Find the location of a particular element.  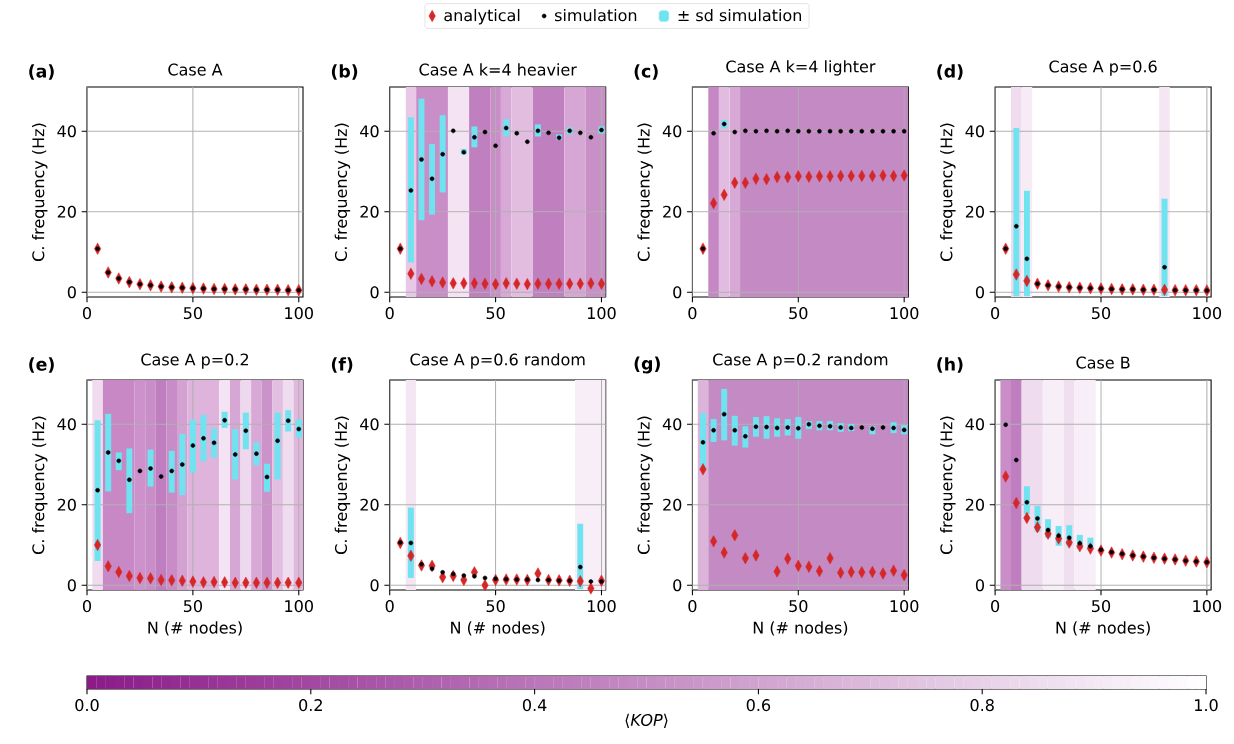

chart-title: Case A p=0.6 random is located at coordinates (497, 361).